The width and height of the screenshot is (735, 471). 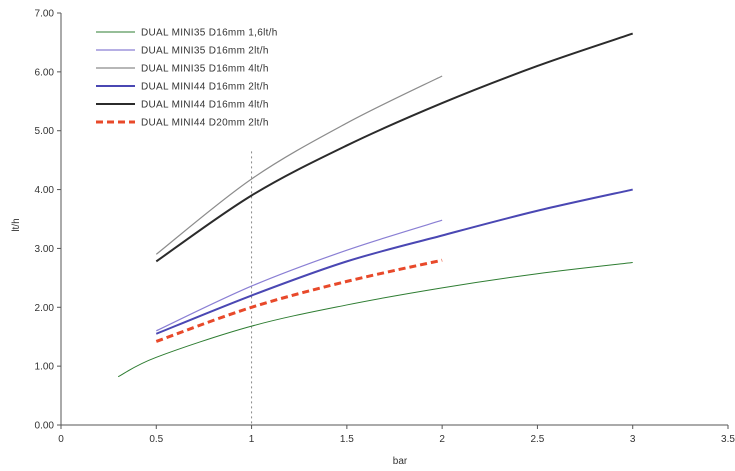 I want to click on x-tick-label: 1.5, so click(x=347, y=439).